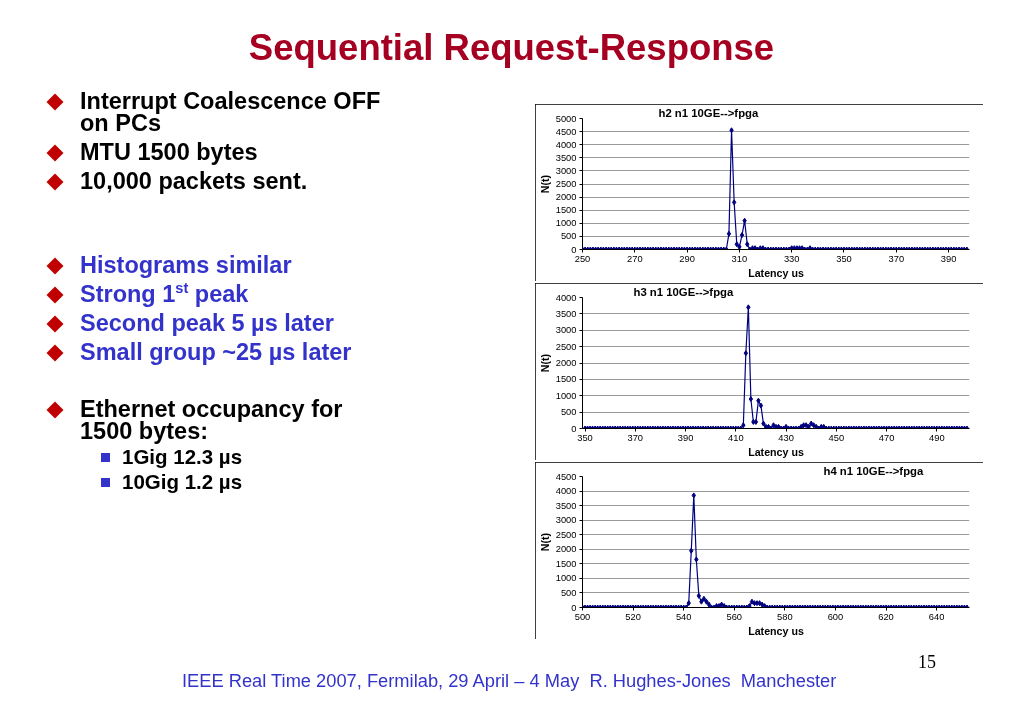 This screenshot has height=708, width=1023. I want to click on text: Histograms similar, so click(186, 265).